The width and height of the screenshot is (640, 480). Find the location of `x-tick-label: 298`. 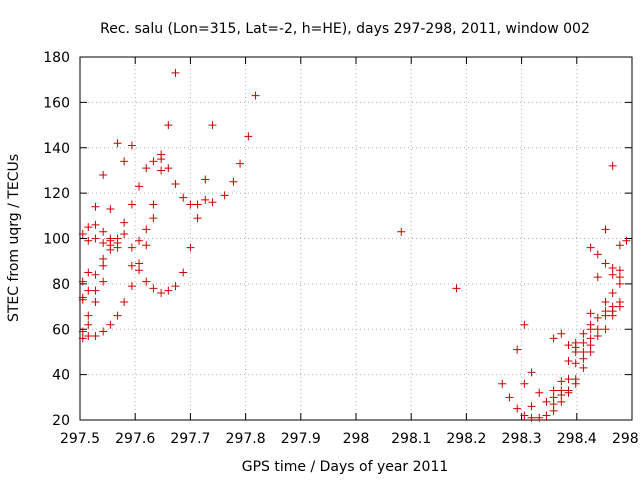

x-tick-label: 298 is located at coordinates (356, 439).